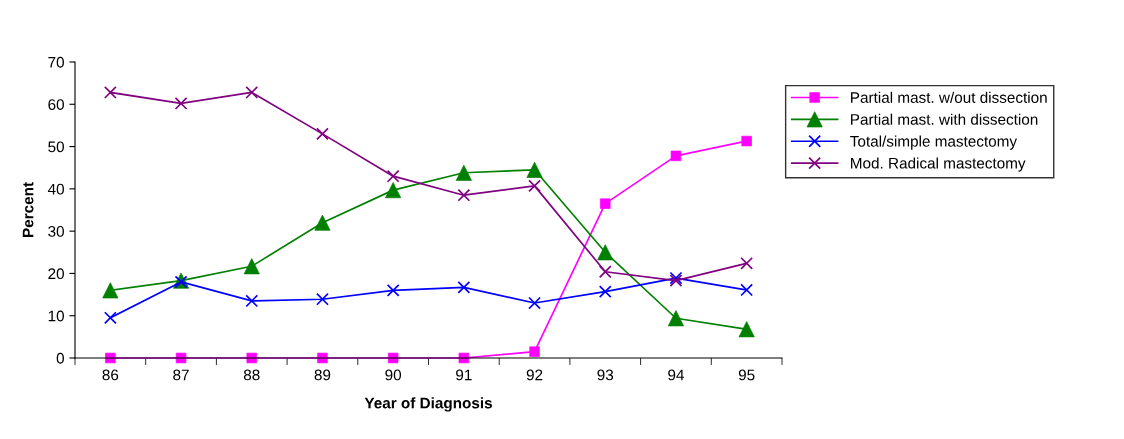 Image resolution: width=1124 pixels, height=439 pixels. What do you see at coordinates (56, 62) in the screenshot?
I see `y-tick-label: 70` at bounding box center [56, 62].